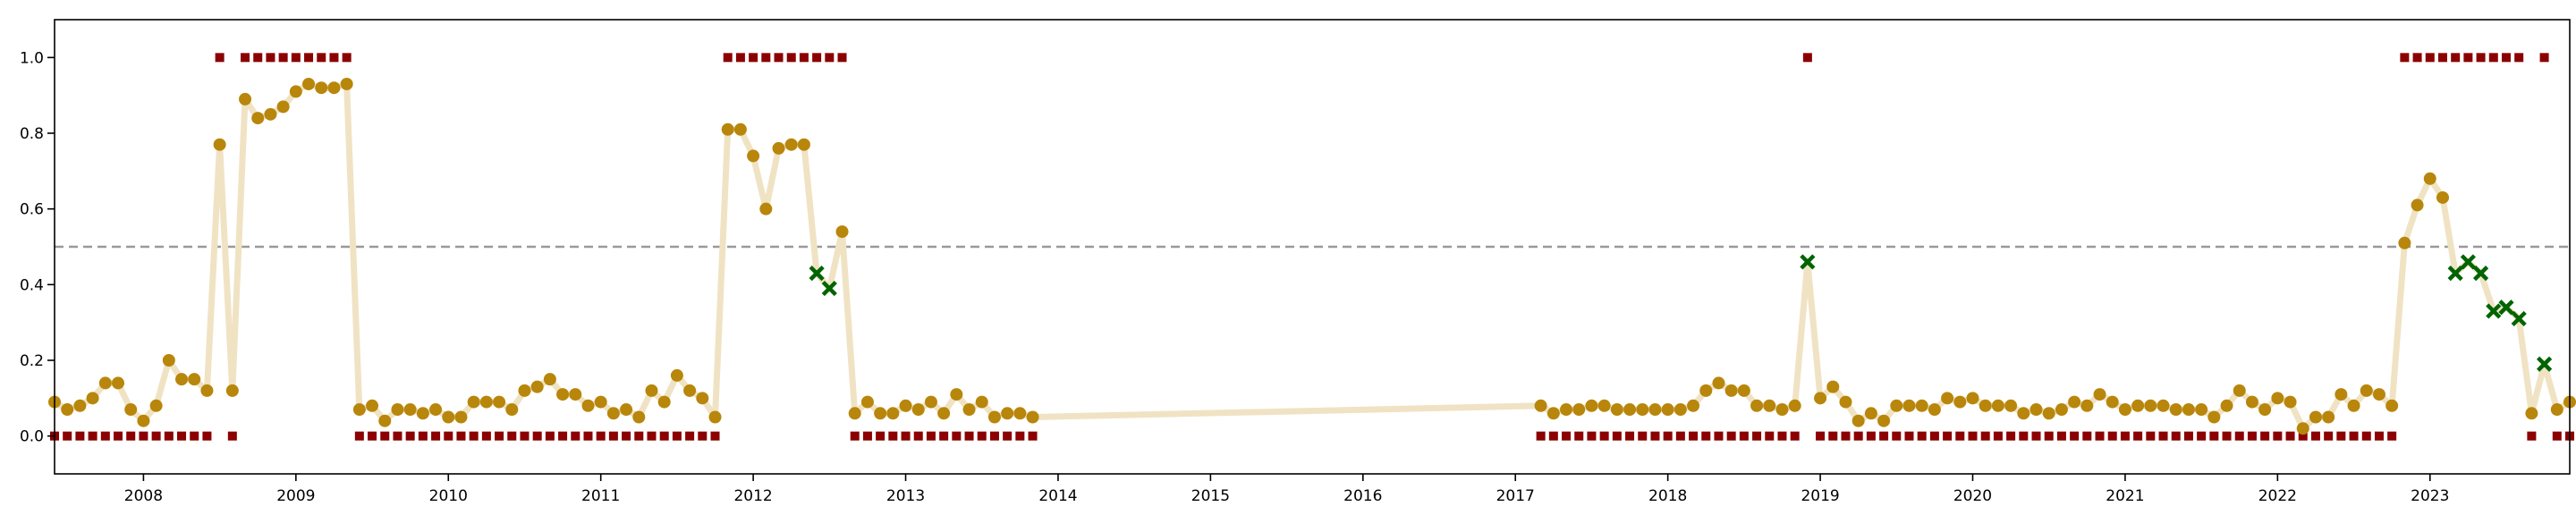  I want to click on y-tick-label: 0.0, so click(32, 437).